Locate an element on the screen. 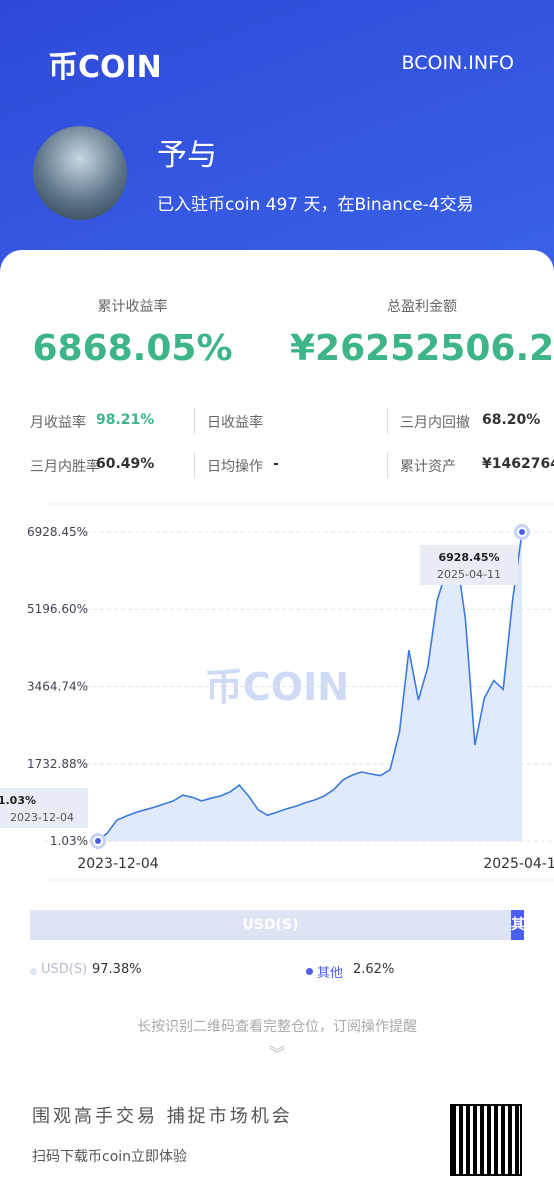 The height and width of the screenshot is (1200, 554). stat-label: 日收益率 is located at coordinates (235, 423).